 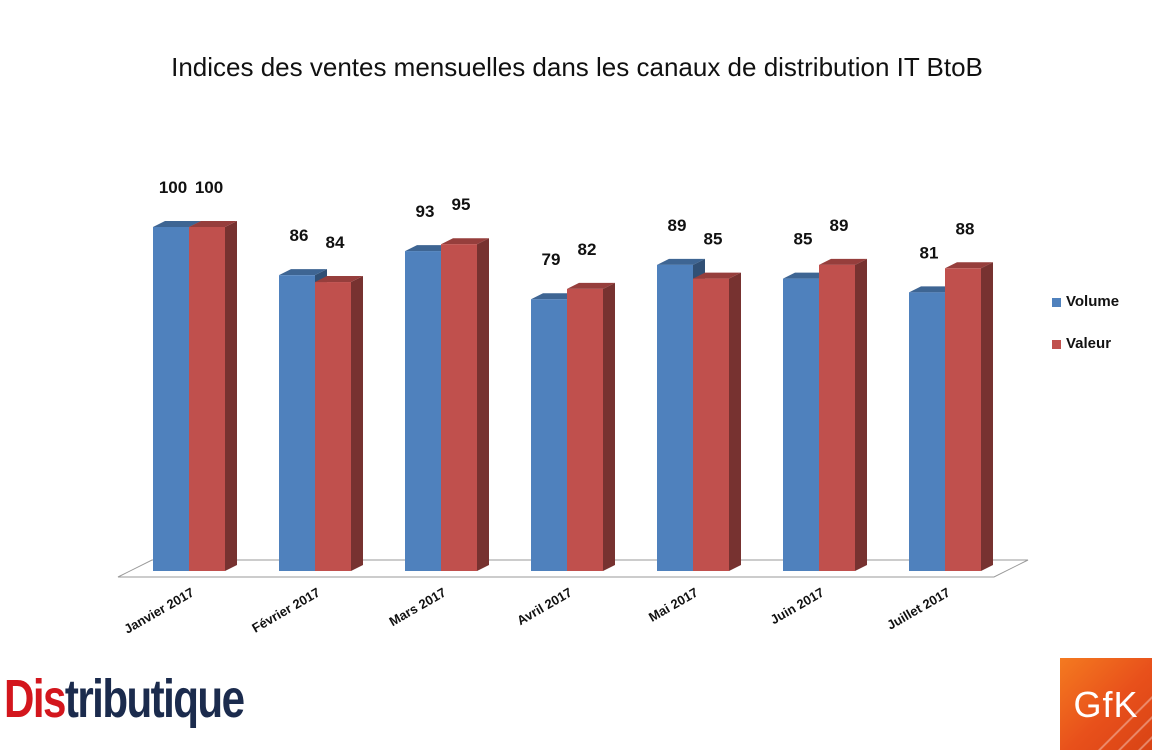 What do you see at coordinates (461, 204) in the screenshot?
I see `data-label-valeur-2: 95` at bounding box center [461, 204].